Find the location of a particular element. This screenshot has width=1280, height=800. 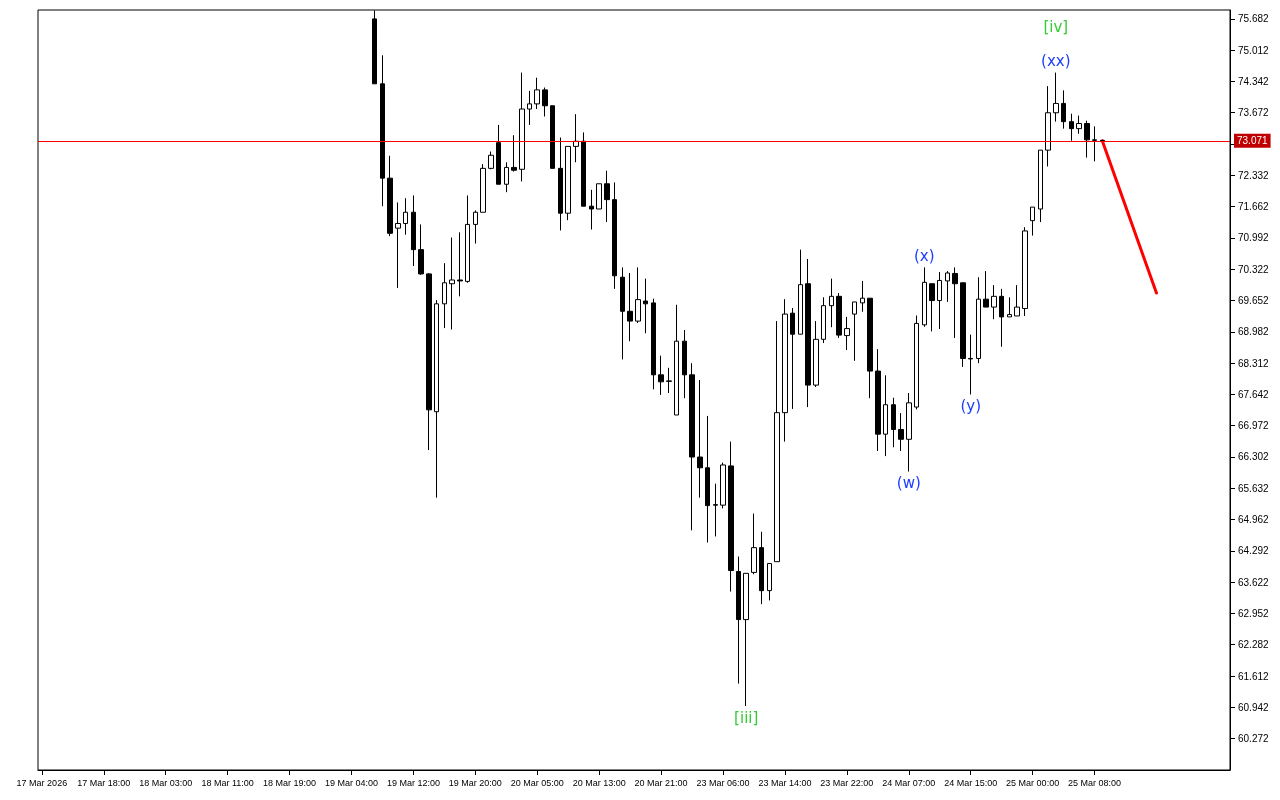

y-tick-label: 69.652 is located at coordinates (1254, 300).